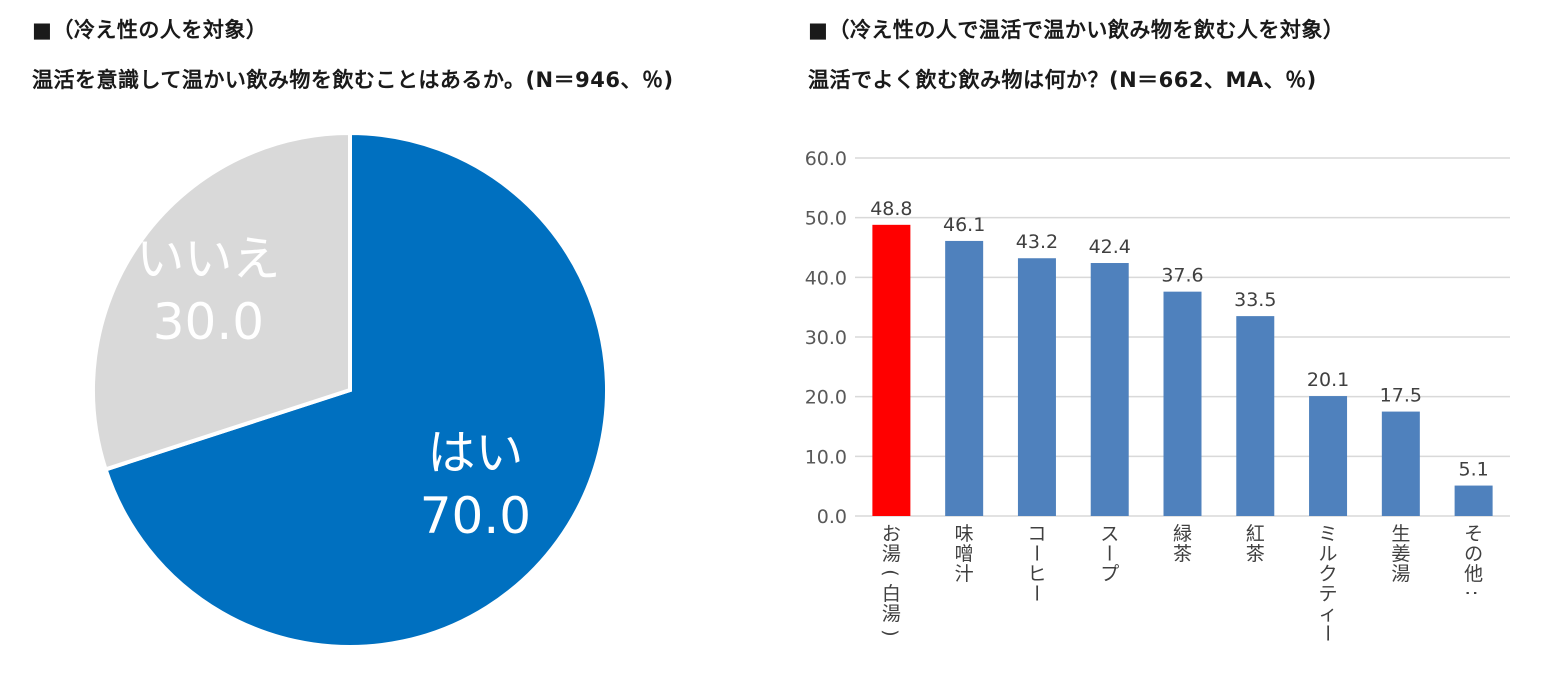  I want to click on category-label-char: 生, so click(1400, 534).